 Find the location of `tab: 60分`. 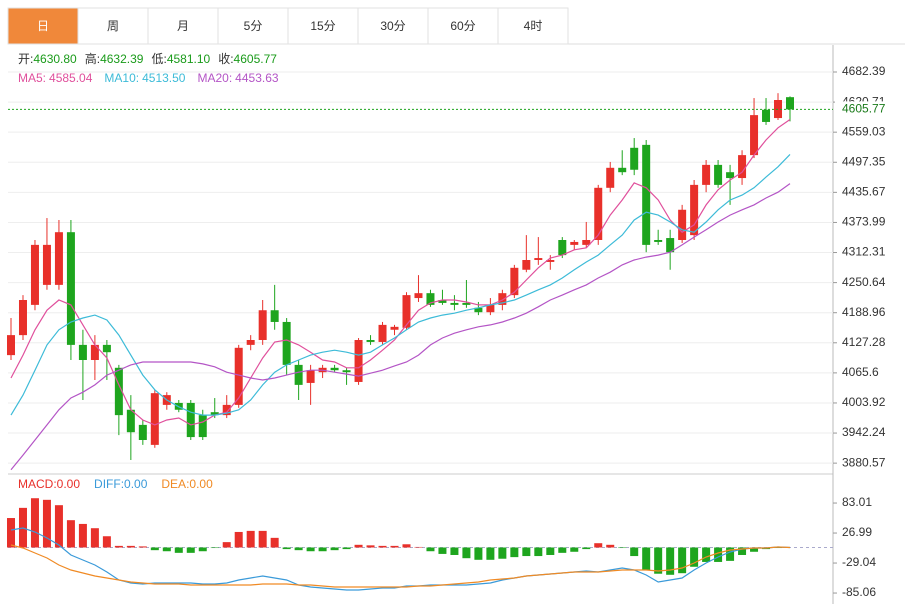

tab: 60分 is located at coordinates (463, 26).